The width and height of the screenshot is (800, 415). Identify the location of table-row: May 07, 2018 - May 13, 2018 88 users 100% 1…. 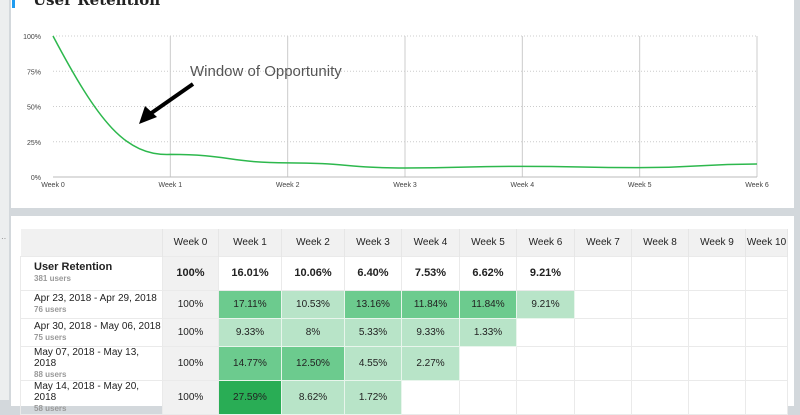
(404, 363).